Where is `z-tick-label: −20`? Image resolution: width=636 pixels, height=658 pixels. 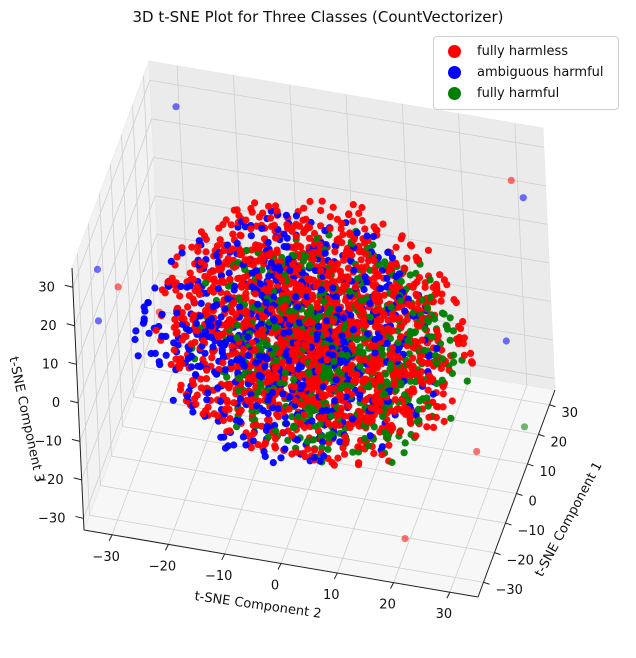 z-tick-label: −20 is located at coordinates (49, 480).